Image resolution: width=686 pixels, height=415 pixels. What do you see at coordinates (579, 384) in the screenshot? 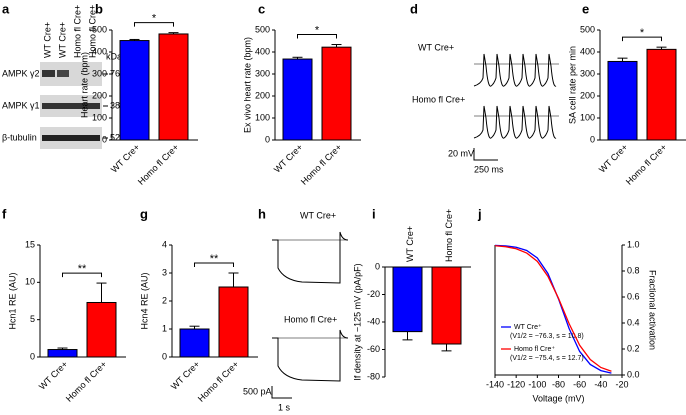
I see `x-tick-label: -60` at bounding box center [579, 384].